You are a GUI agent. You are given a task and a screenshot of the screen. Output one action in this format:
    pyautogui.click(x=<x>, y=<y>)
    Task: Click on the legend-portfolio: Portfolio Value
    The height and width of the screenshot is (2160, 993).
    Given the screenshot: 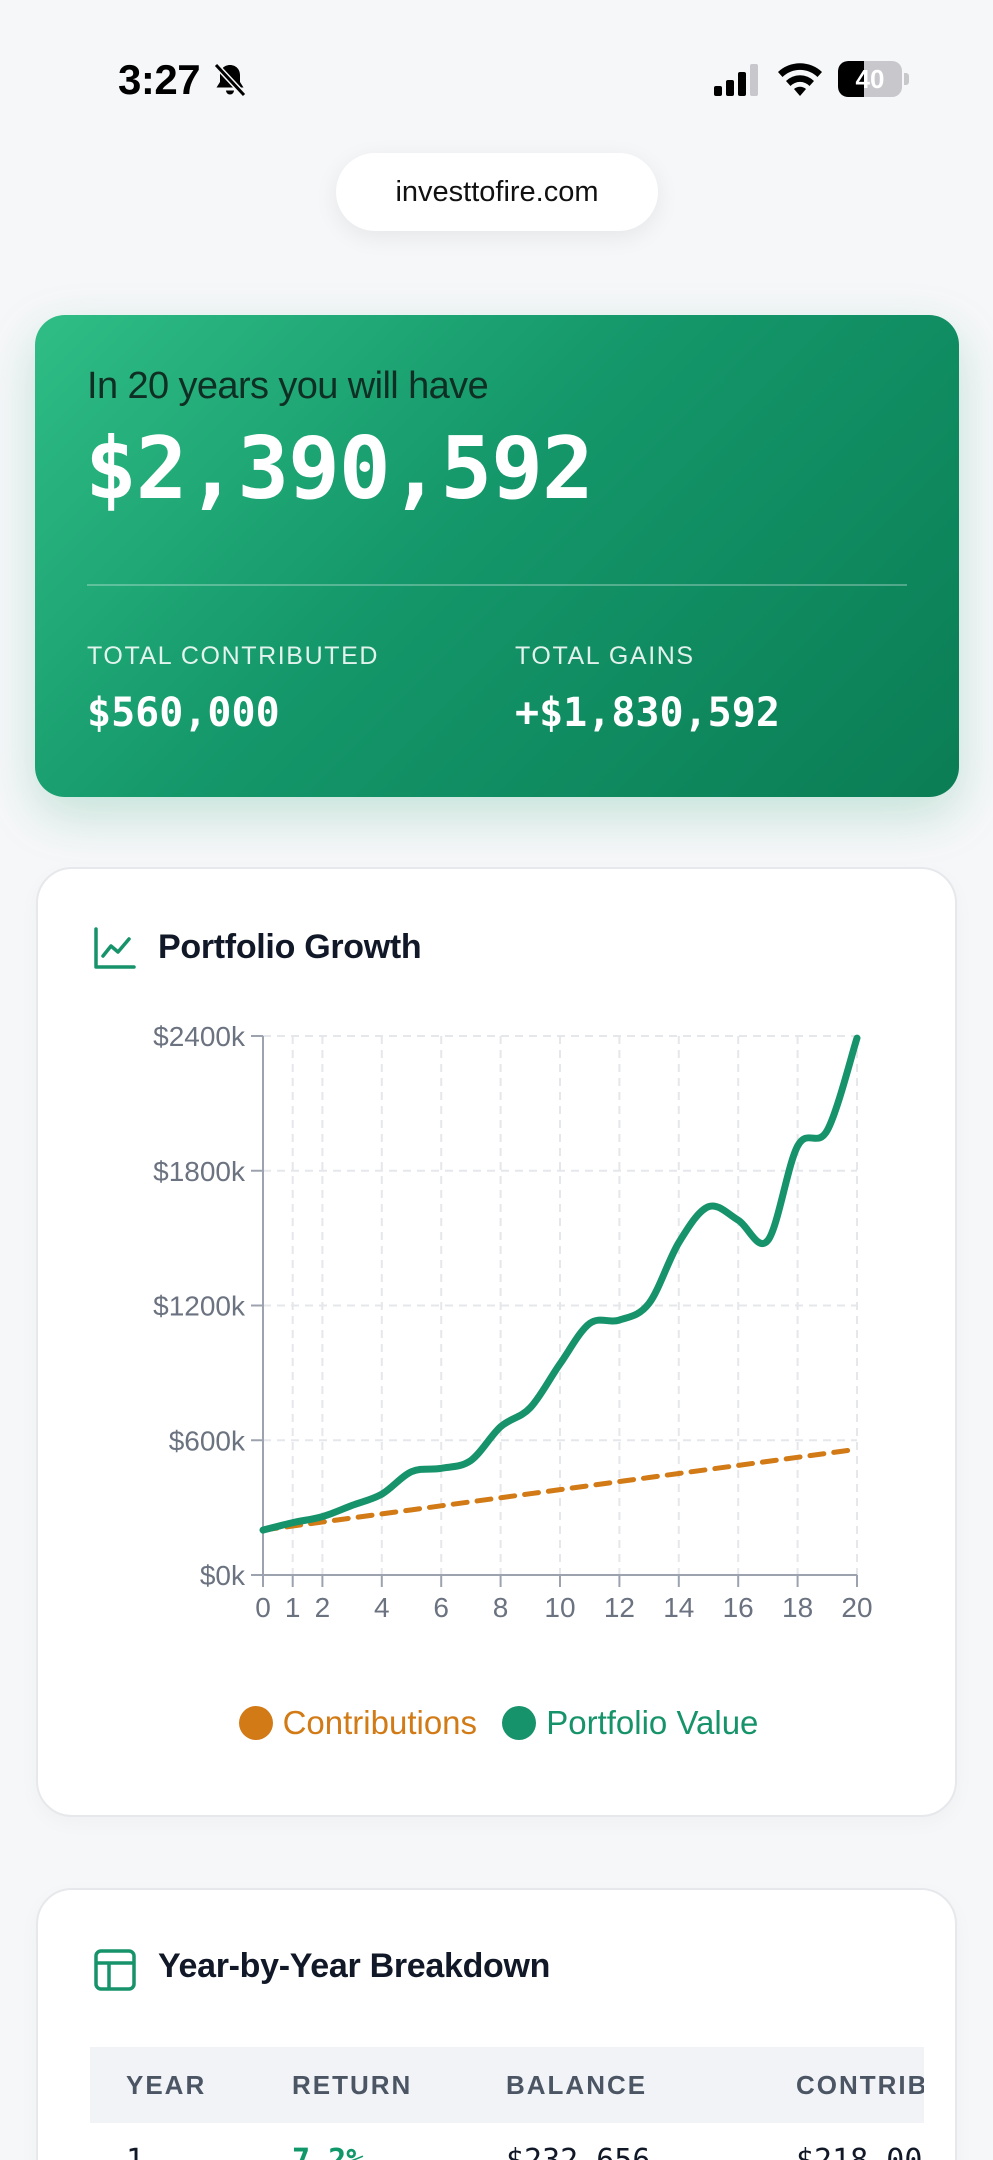 What is the action you would take?
    pyautogui.click(x=630, y=1723)
    